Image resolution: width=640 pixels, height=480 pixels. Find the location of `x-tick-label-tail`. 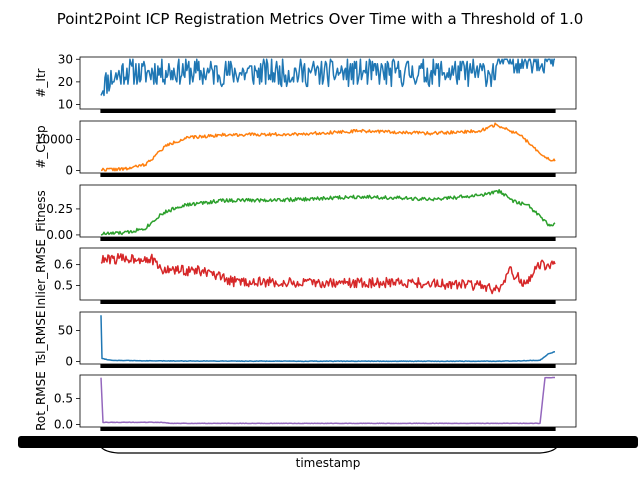

x-tick-label-tail is located at coordinates (329, 450).